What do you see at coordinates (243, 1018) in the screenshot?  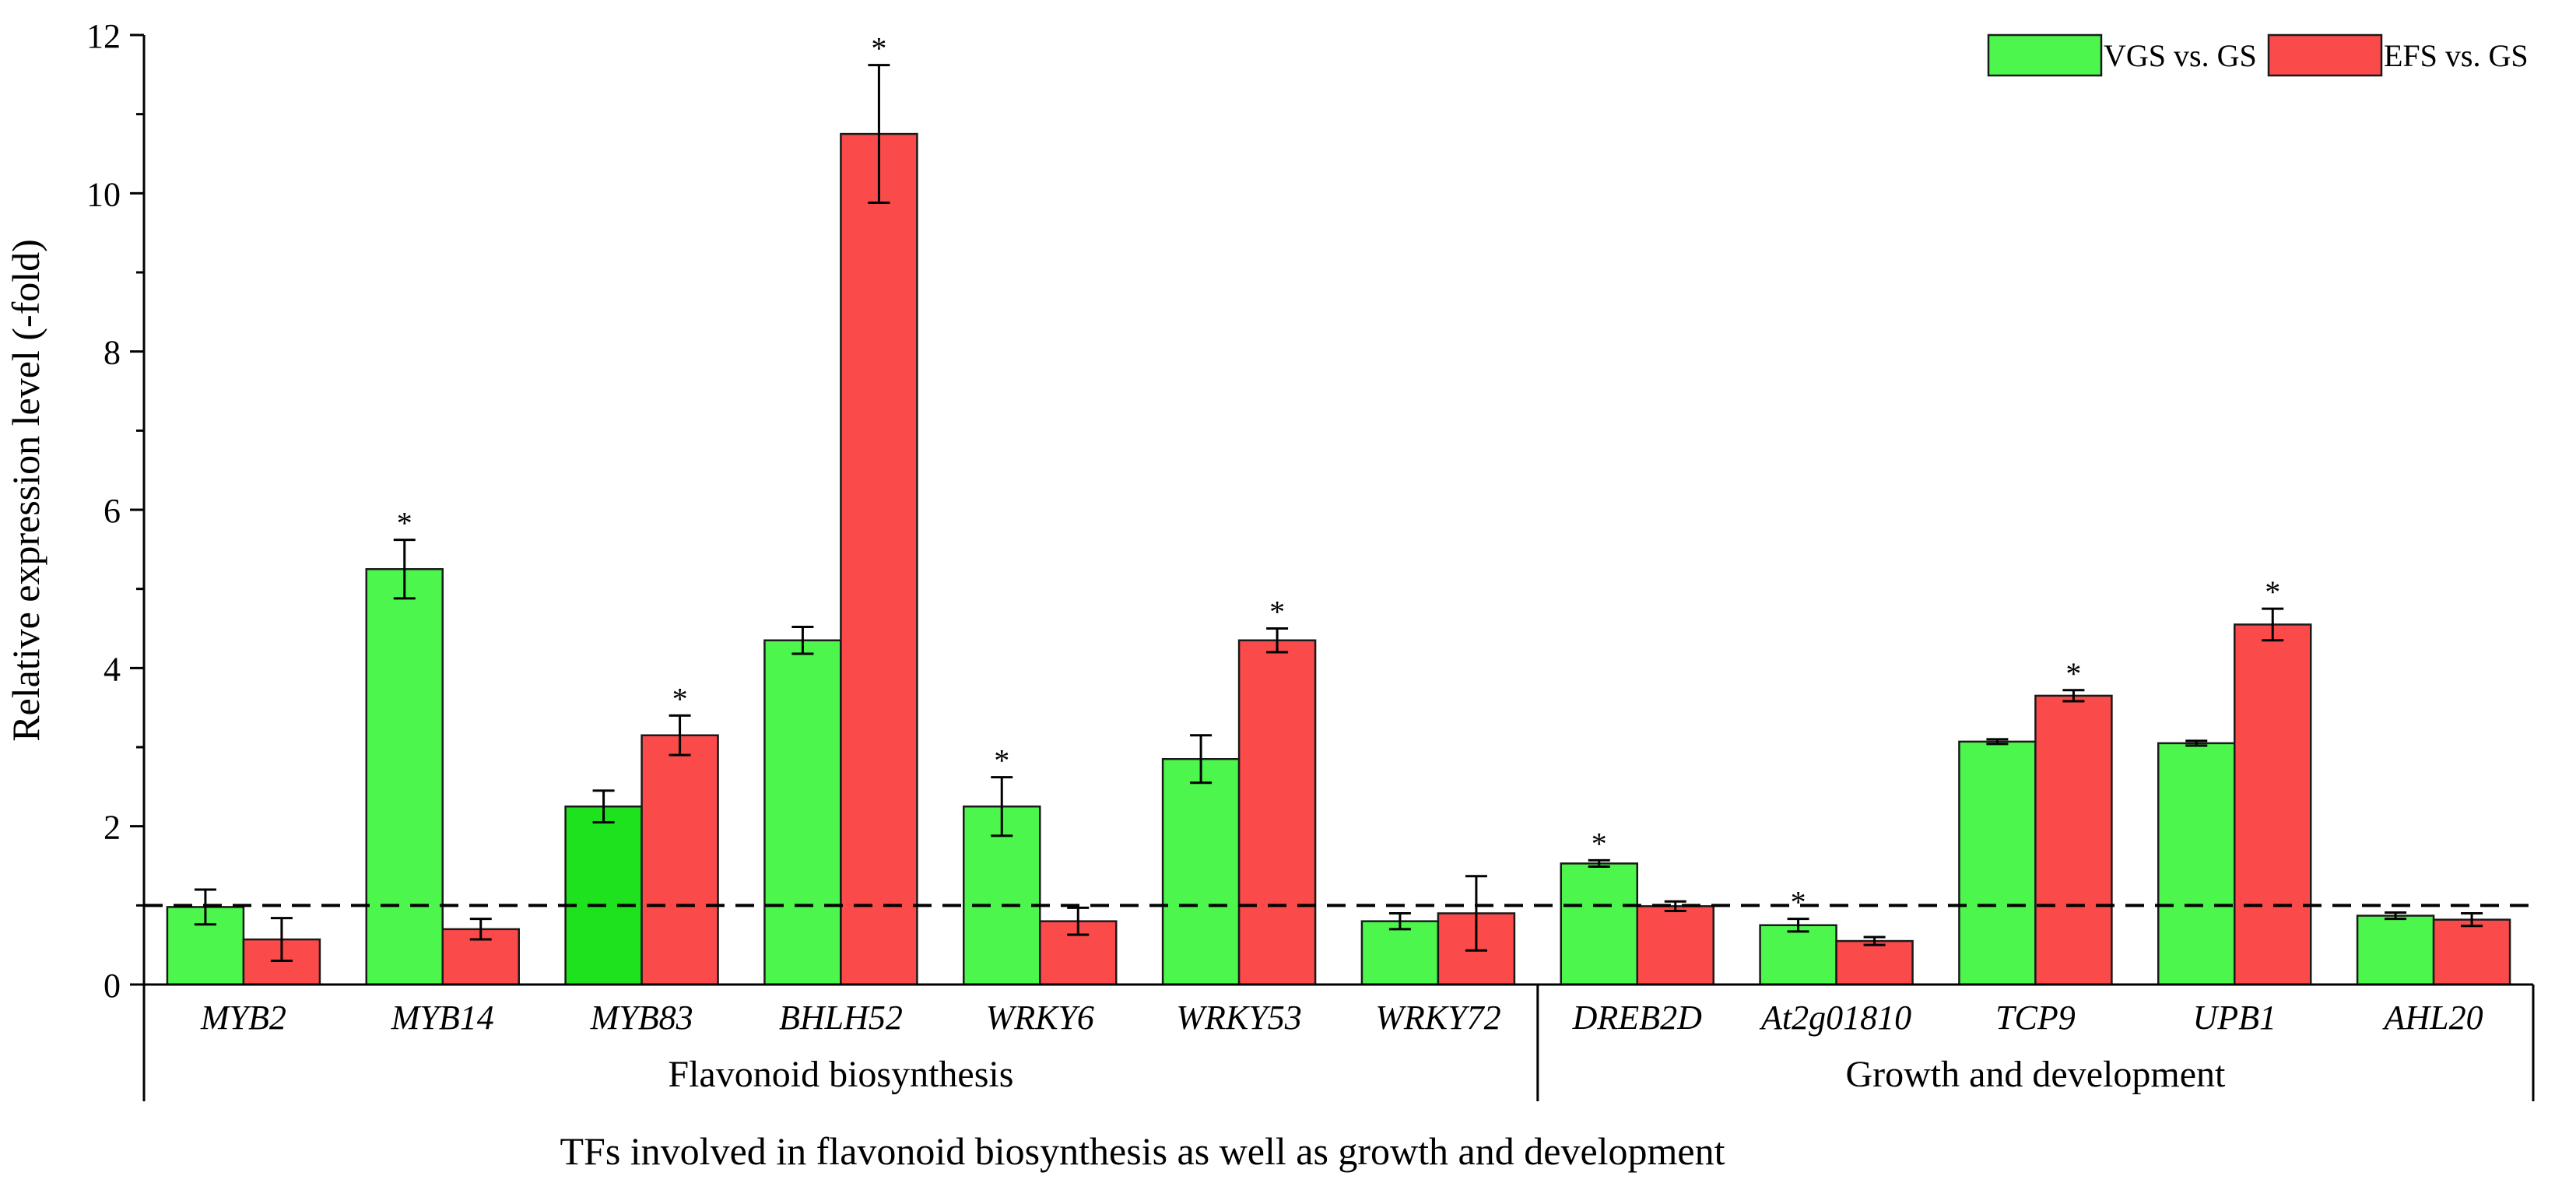 I see `x-tick-label-myb2: MYB2` at bounding box center [243, 1018].